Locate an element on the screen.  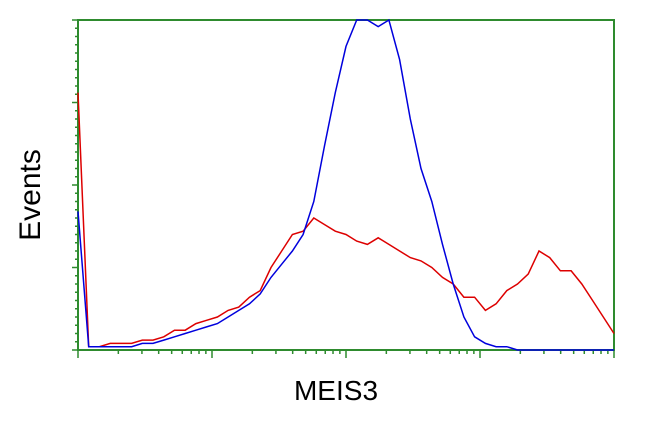
x-axis-label: MEIS3 is located at coordinates (336, 390).